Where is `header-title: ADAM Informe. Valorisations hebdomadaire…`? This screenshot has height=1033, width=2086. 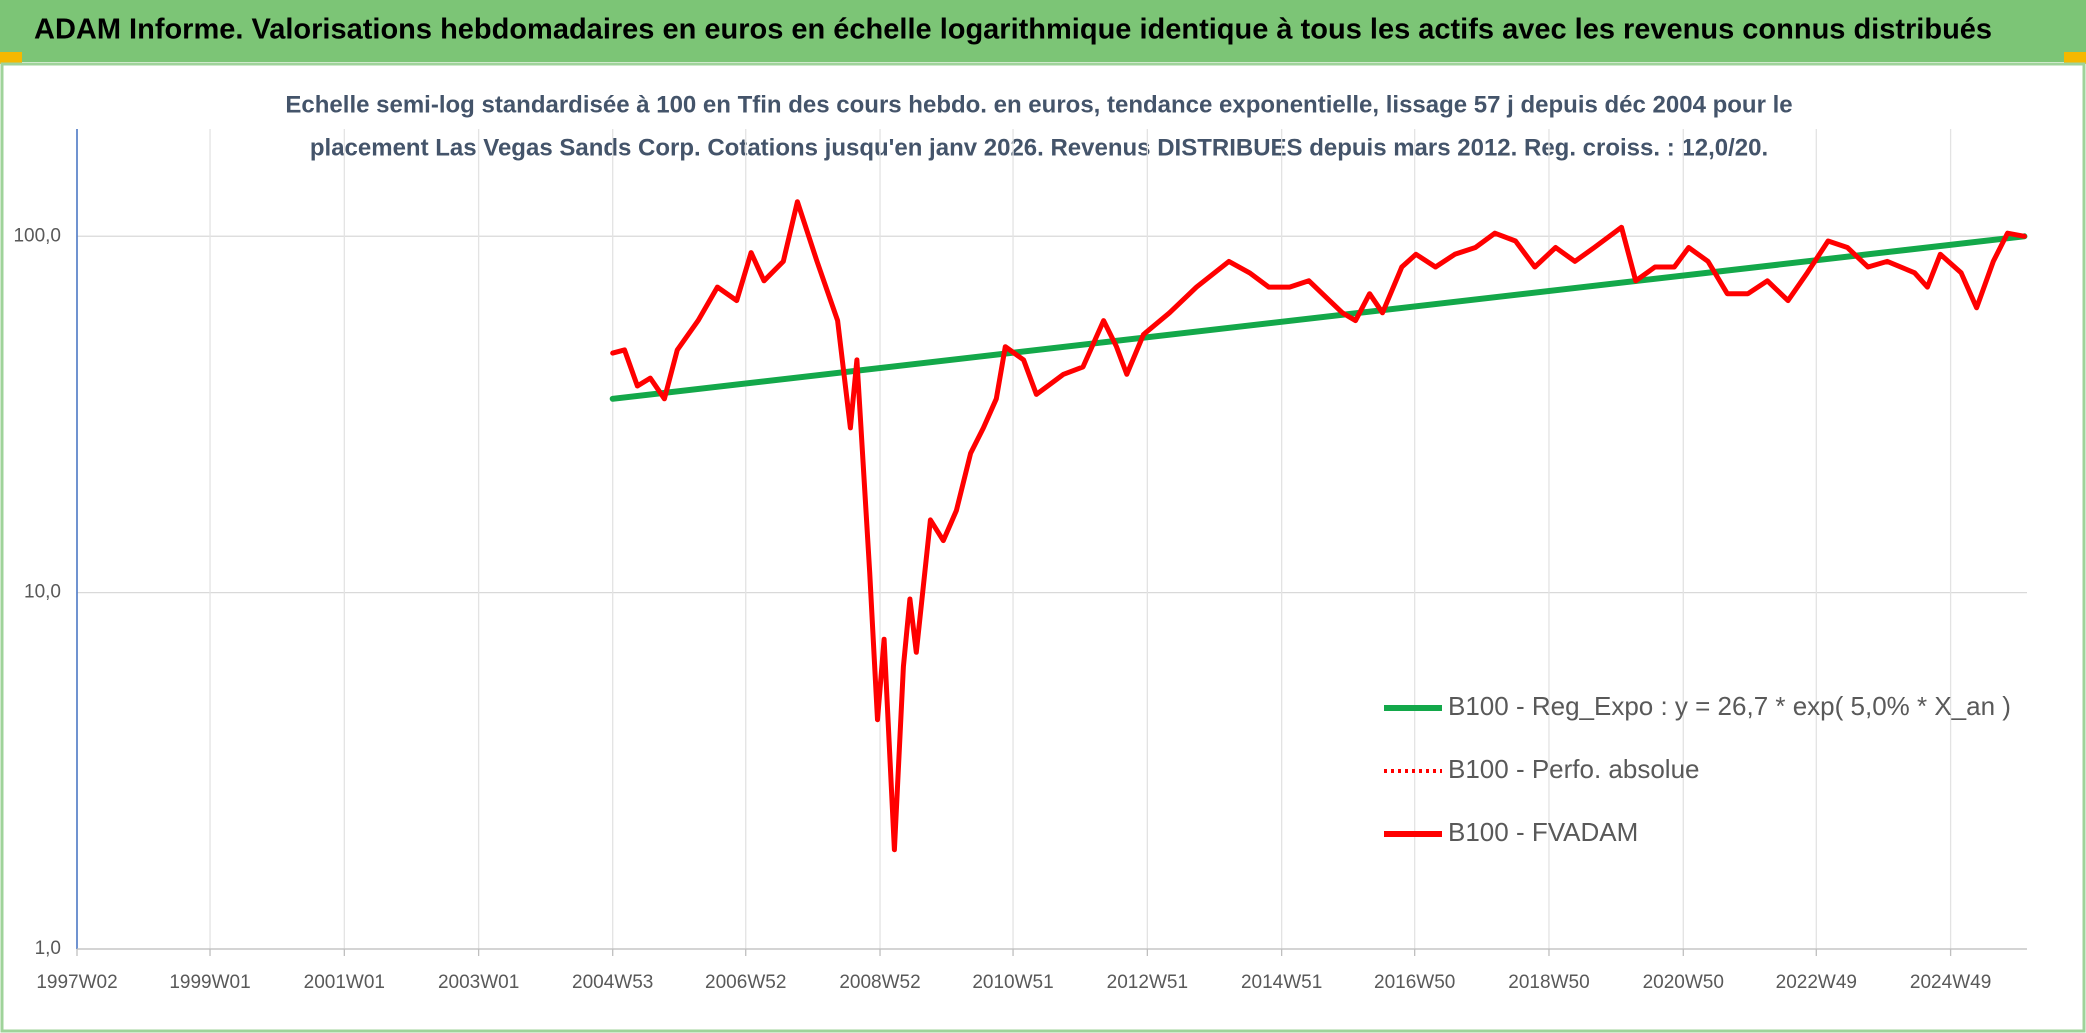 header-title: ADAM Informe. Valorisations hebdomadaire… is located at coordinates (1013, 30).